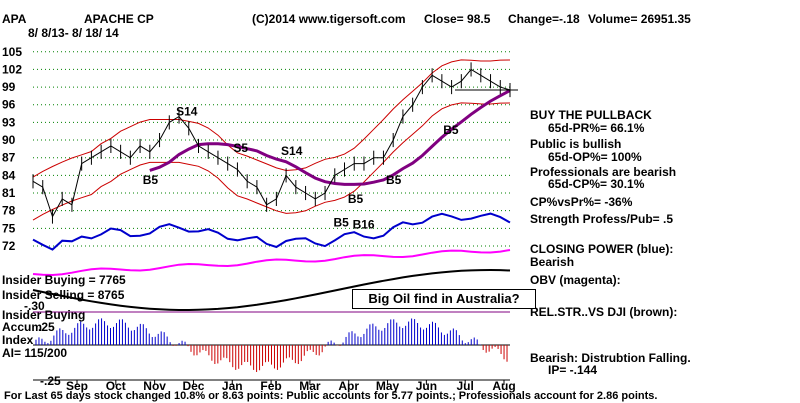 This screenshot has width=800, height=403. What do you see at coordinates (603, 172) in the screenshot?
I see `professionals-status: Professionals are bearish` at bounding box center [603, 172].